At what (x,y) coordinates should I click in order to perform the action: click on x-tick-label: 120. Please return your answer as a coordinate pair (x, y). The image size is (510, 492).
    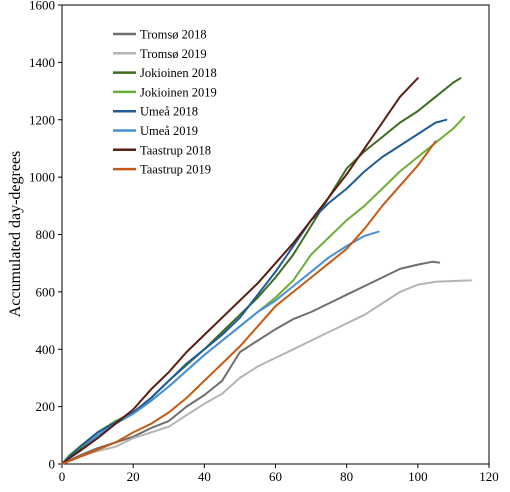
    Looking at the image, I should click on (489, 476).